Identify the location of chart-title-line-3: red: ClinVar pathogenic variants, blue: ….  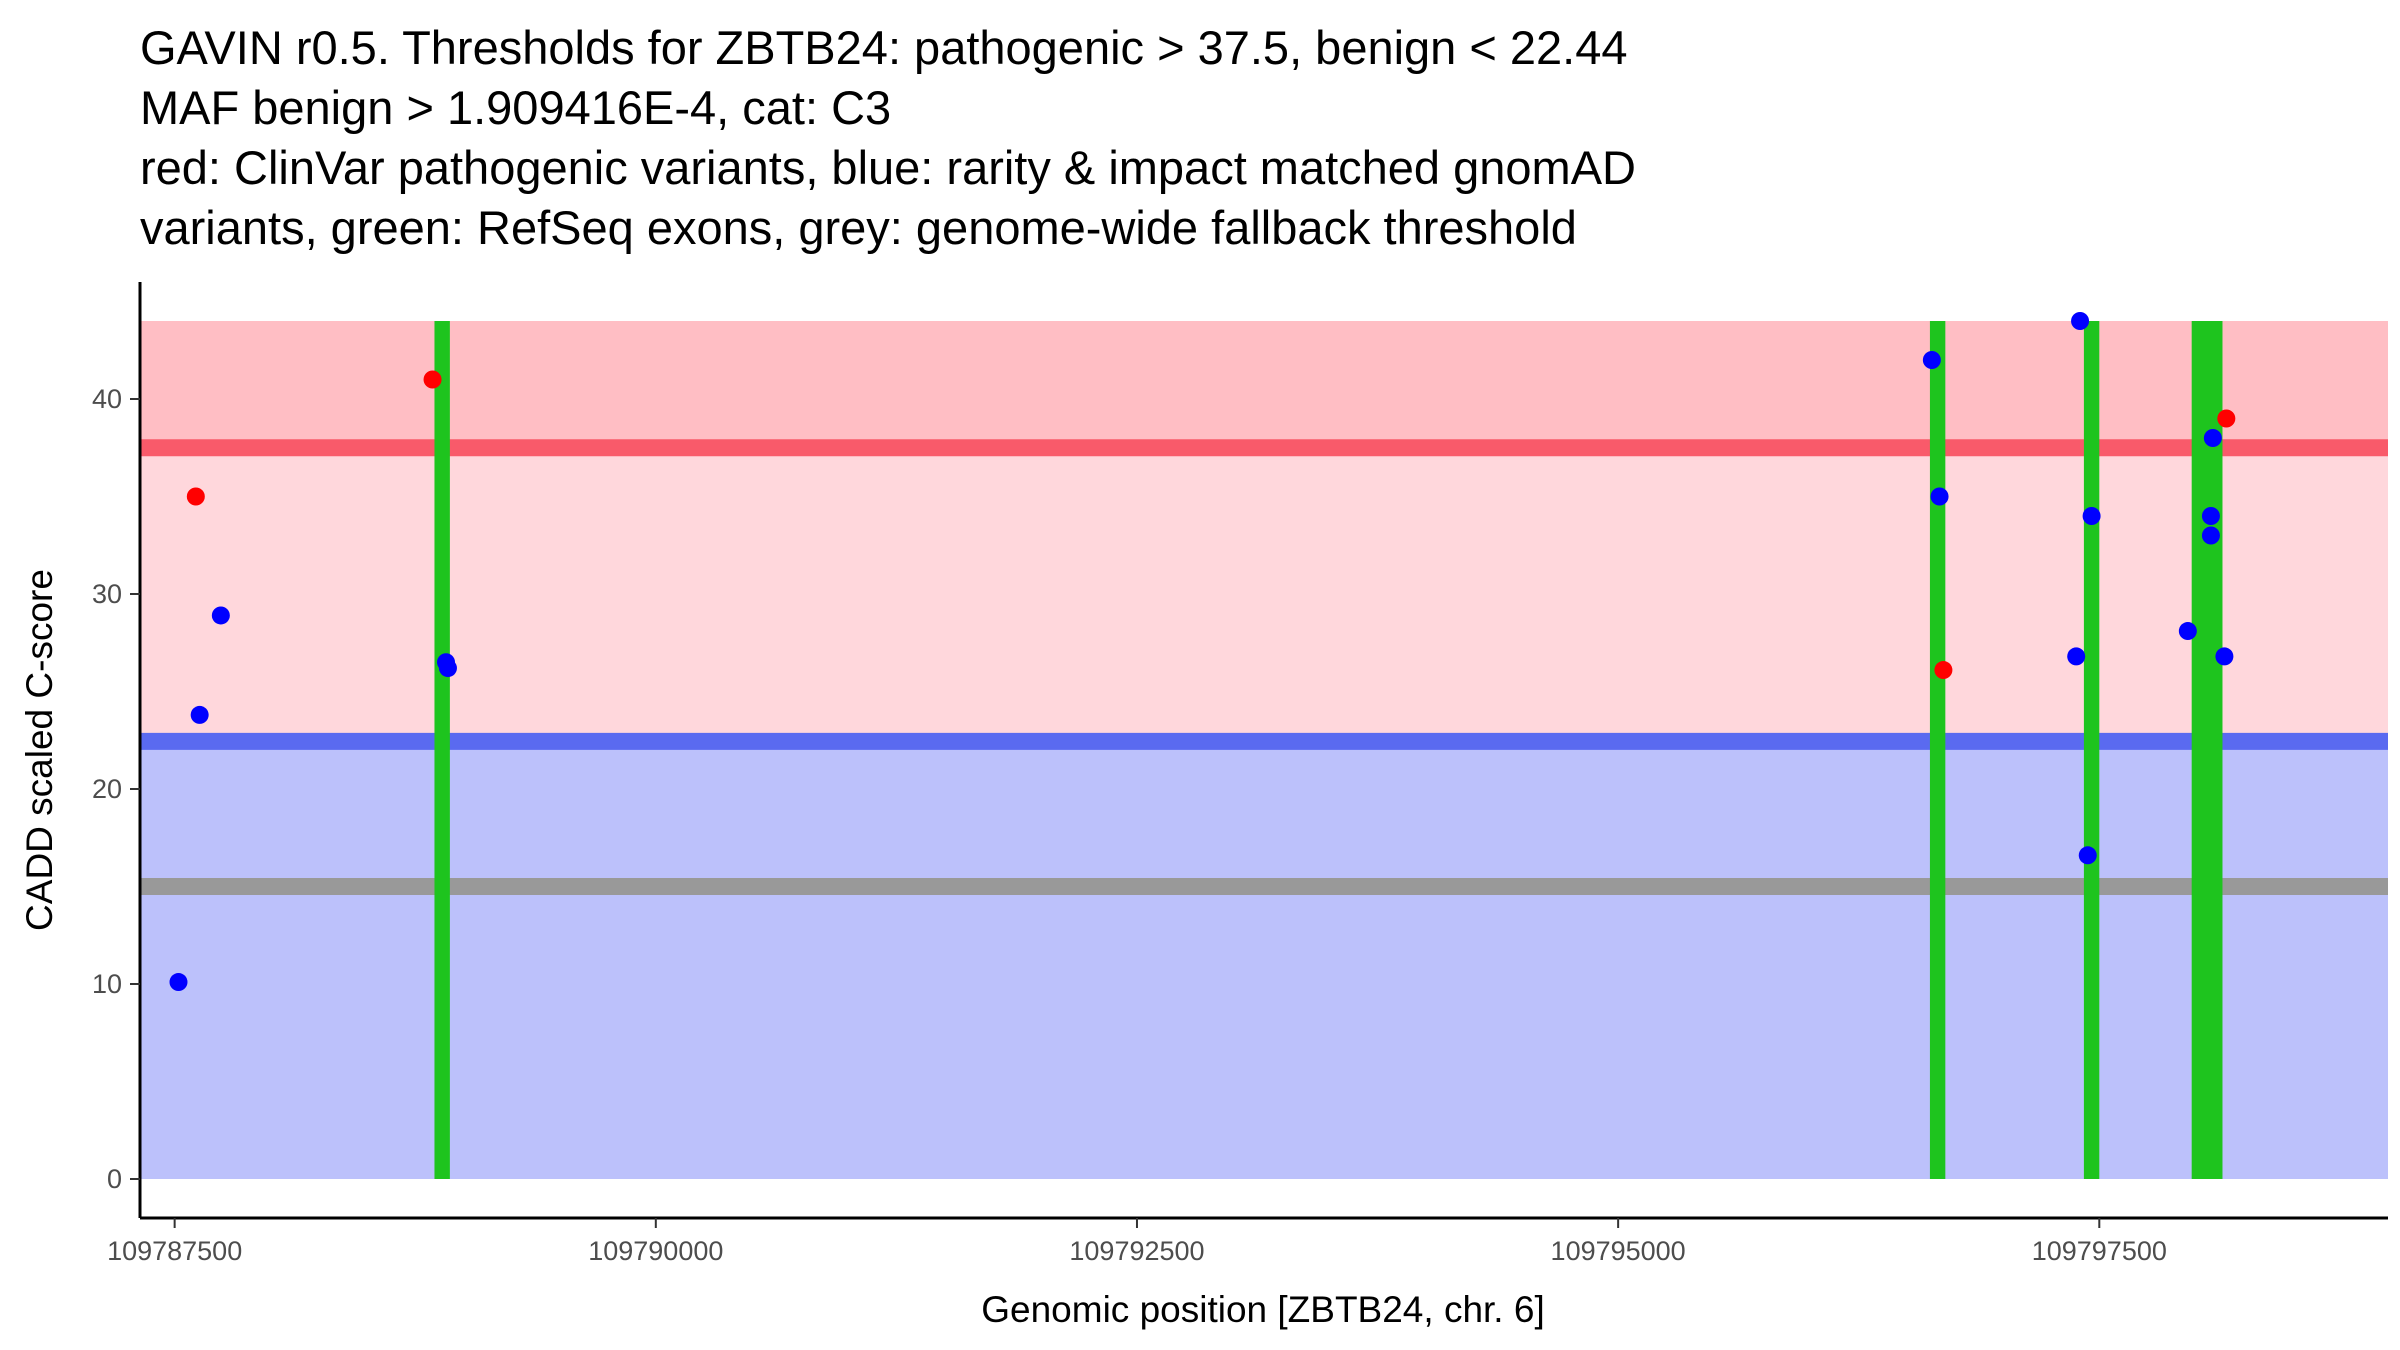
(888, 167).